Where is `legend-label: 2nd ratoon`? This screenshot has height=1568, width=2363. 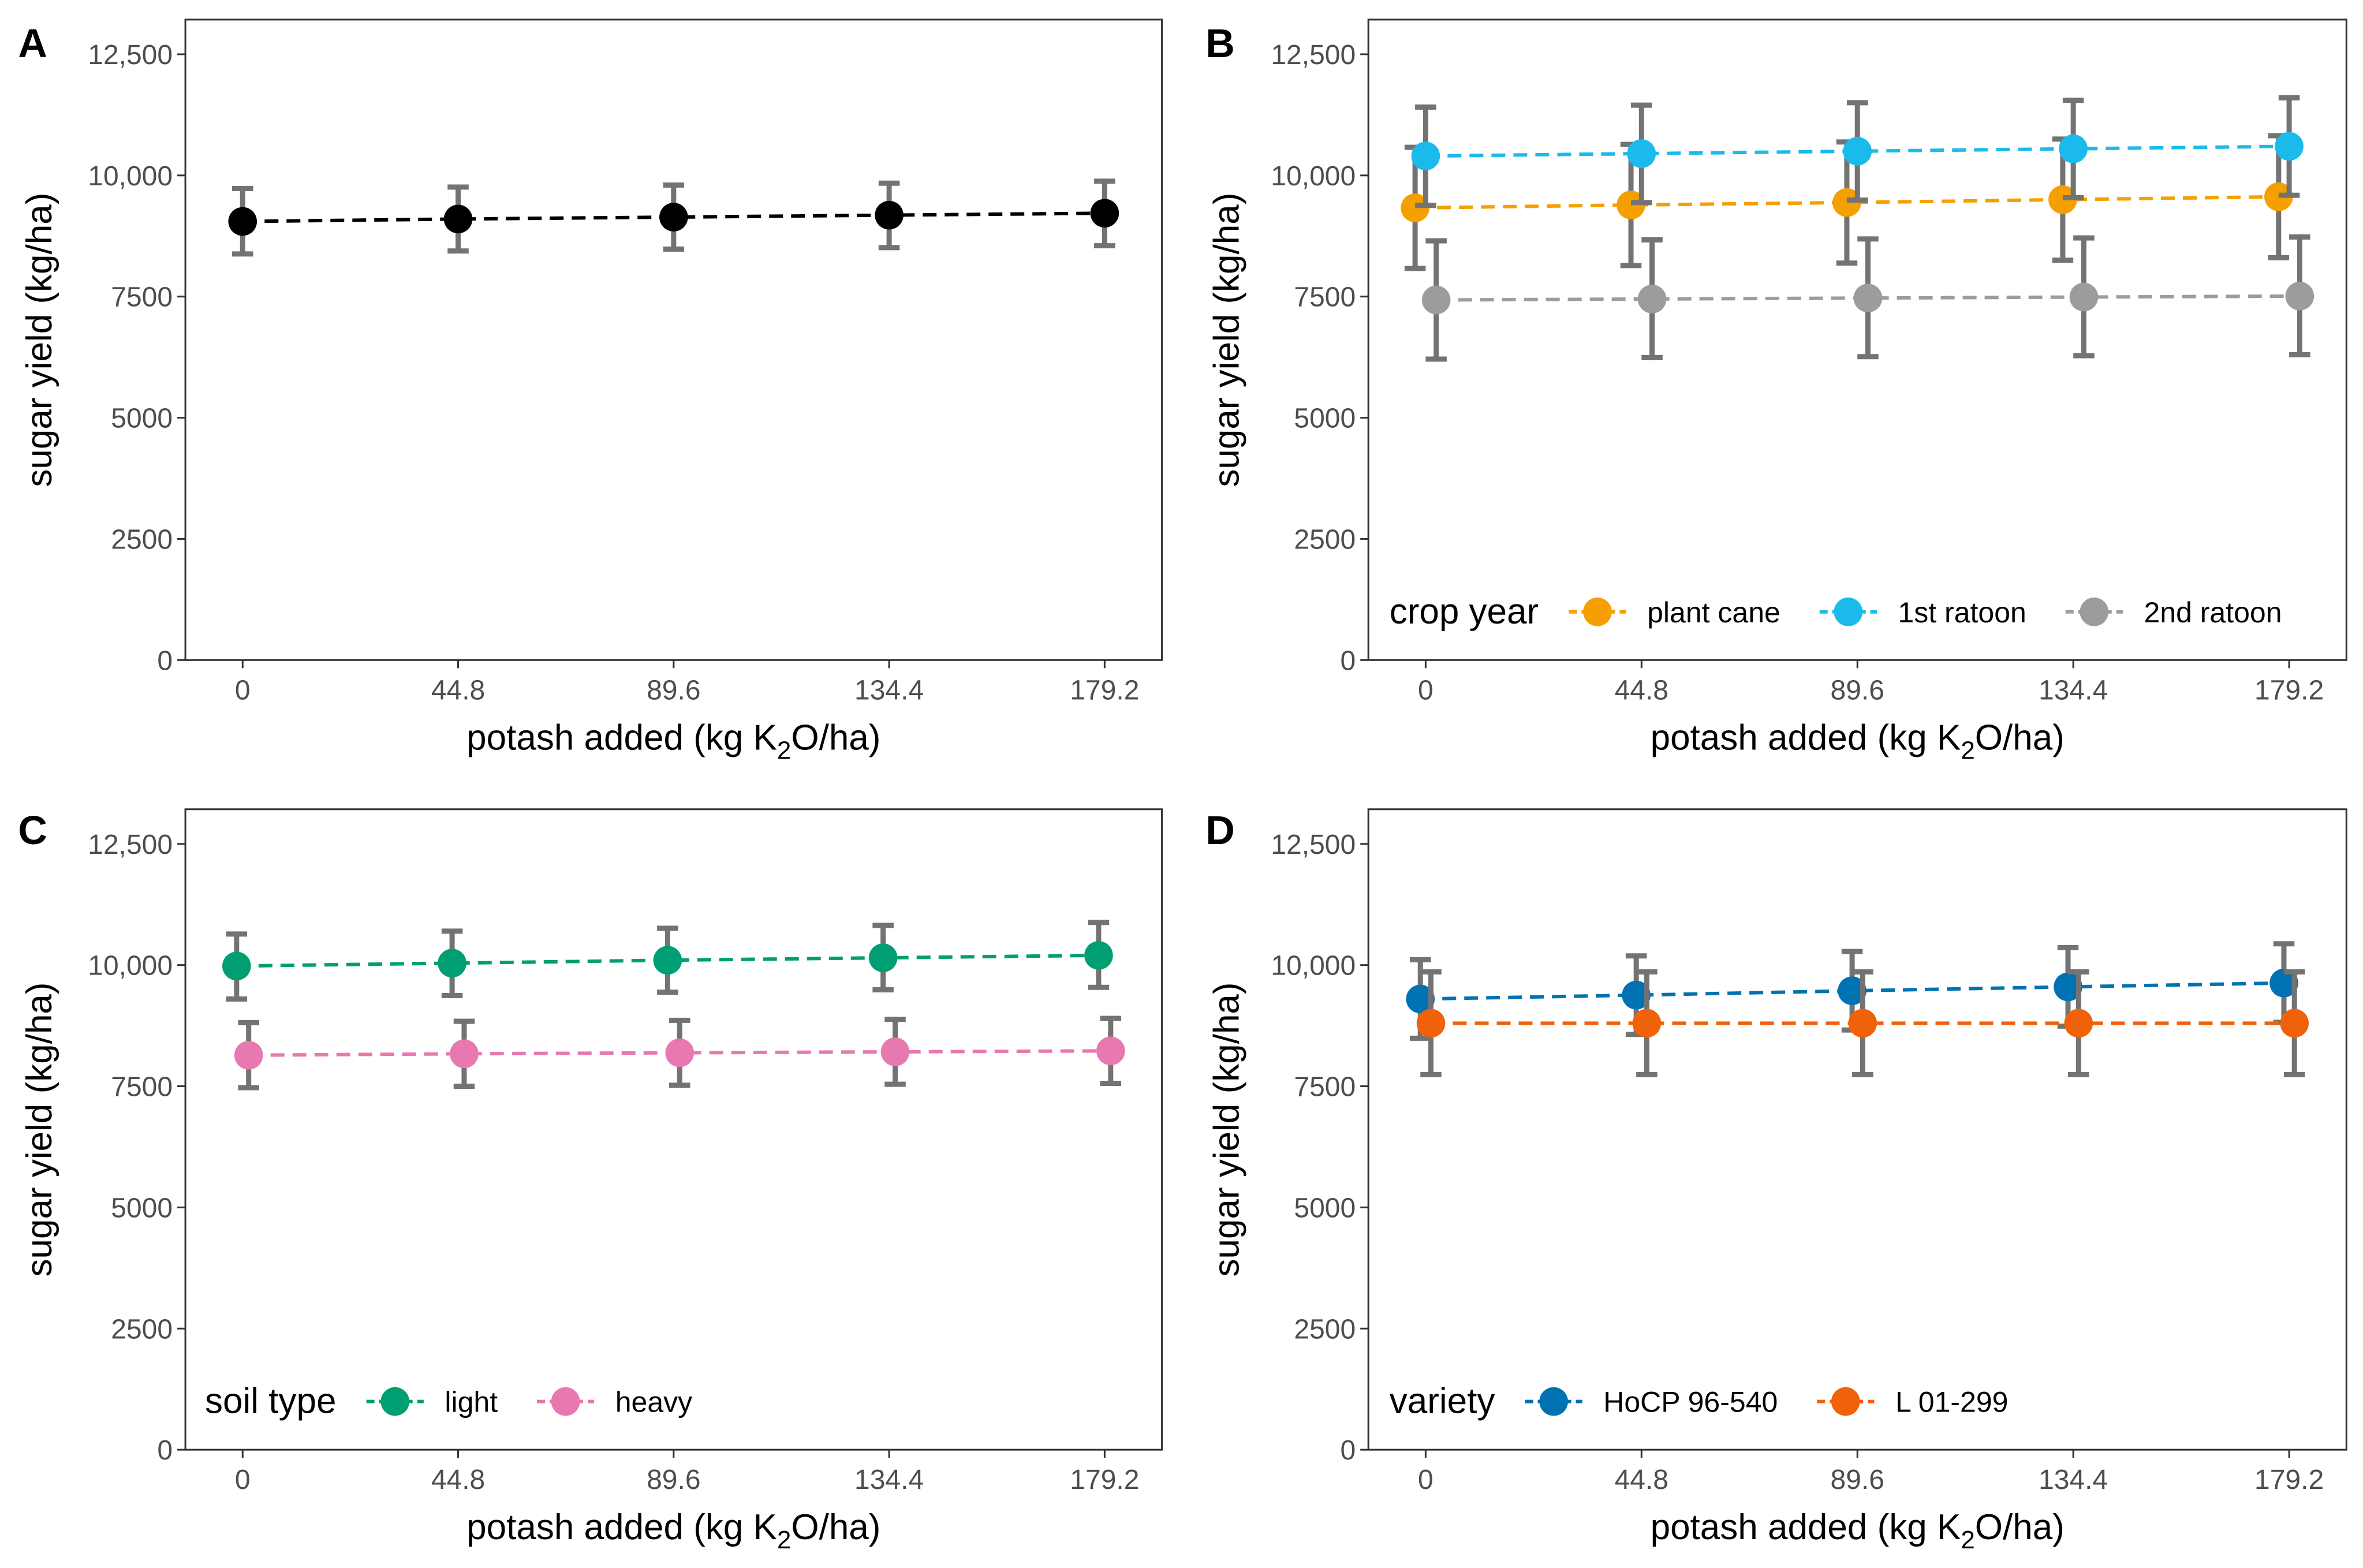
legend-label: 2nd ratoon is located at coordinates (2213, 612).